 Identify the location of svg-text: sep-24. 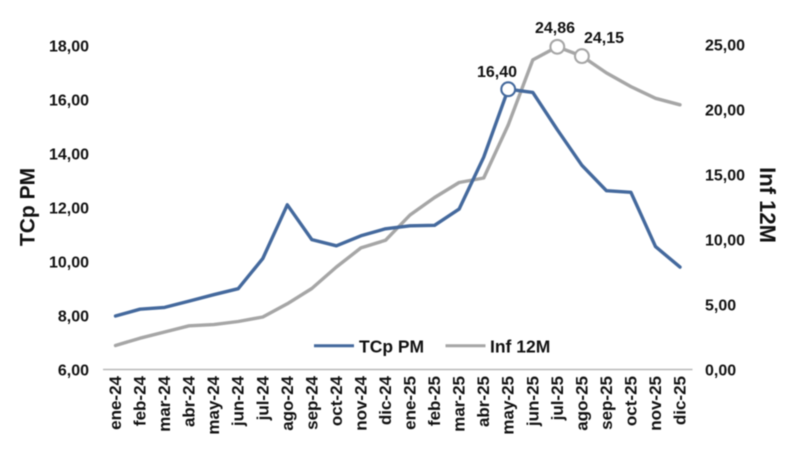
(311, 402).